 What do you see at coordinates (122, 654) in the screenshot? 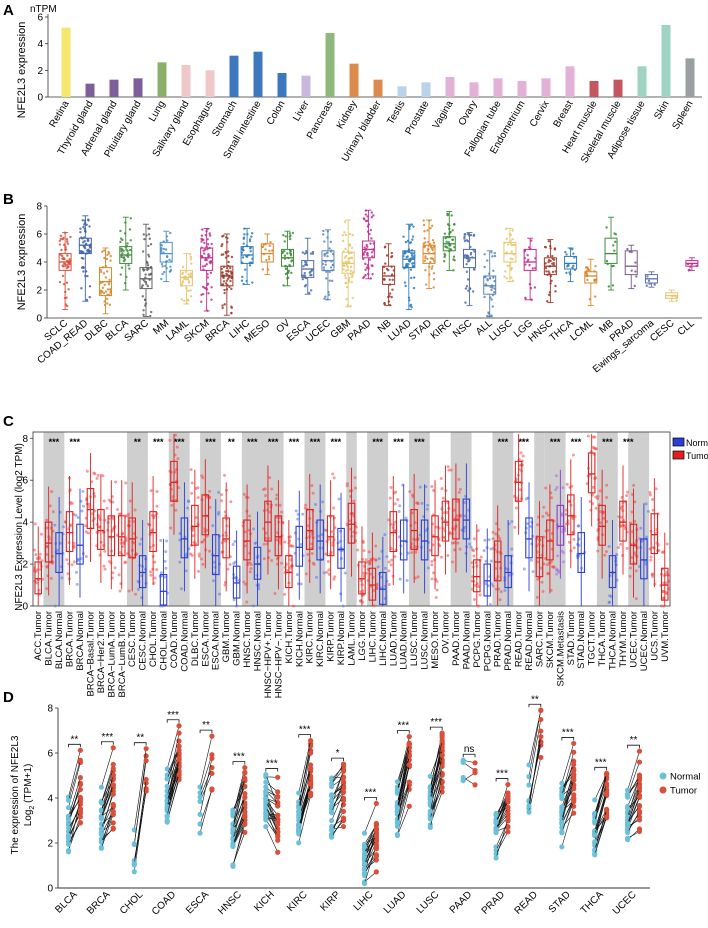
I see `panel-c-xtick-label: BRCA−LumB.Tumor` at bounding box center [122, 654].